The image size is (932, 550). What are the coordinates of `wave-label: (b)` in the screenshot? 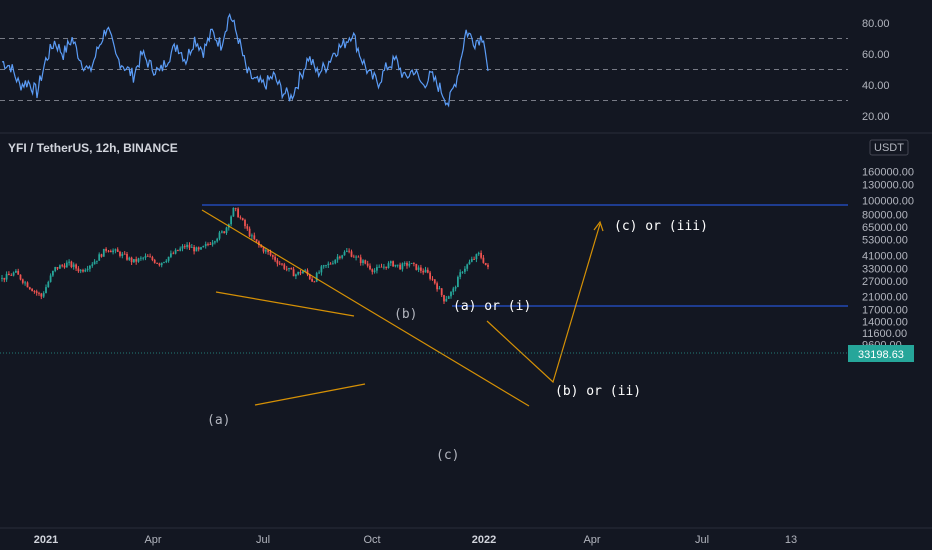 It's located at (405, 314).